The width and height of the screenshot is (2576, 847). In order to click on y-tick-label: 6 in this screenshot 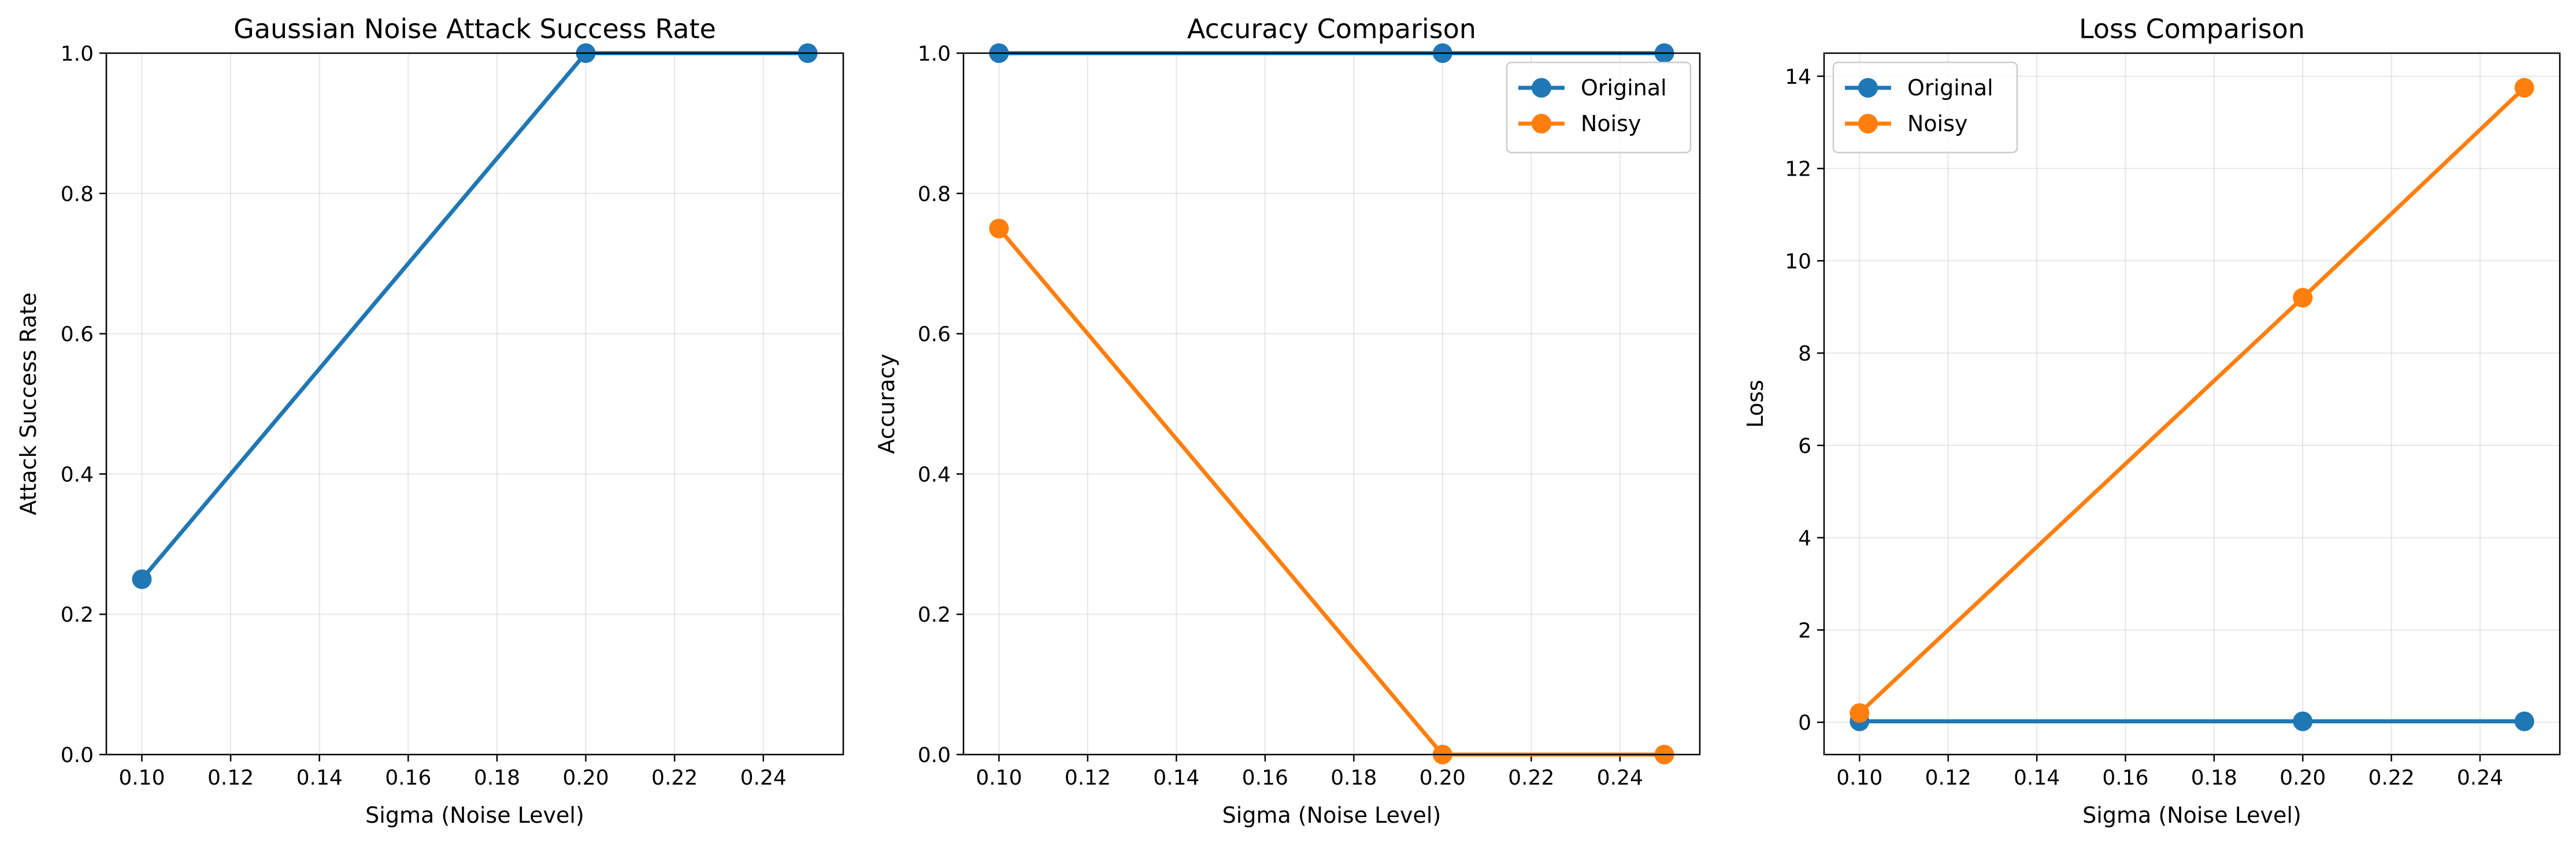, I will do `click(1804, 446)`.